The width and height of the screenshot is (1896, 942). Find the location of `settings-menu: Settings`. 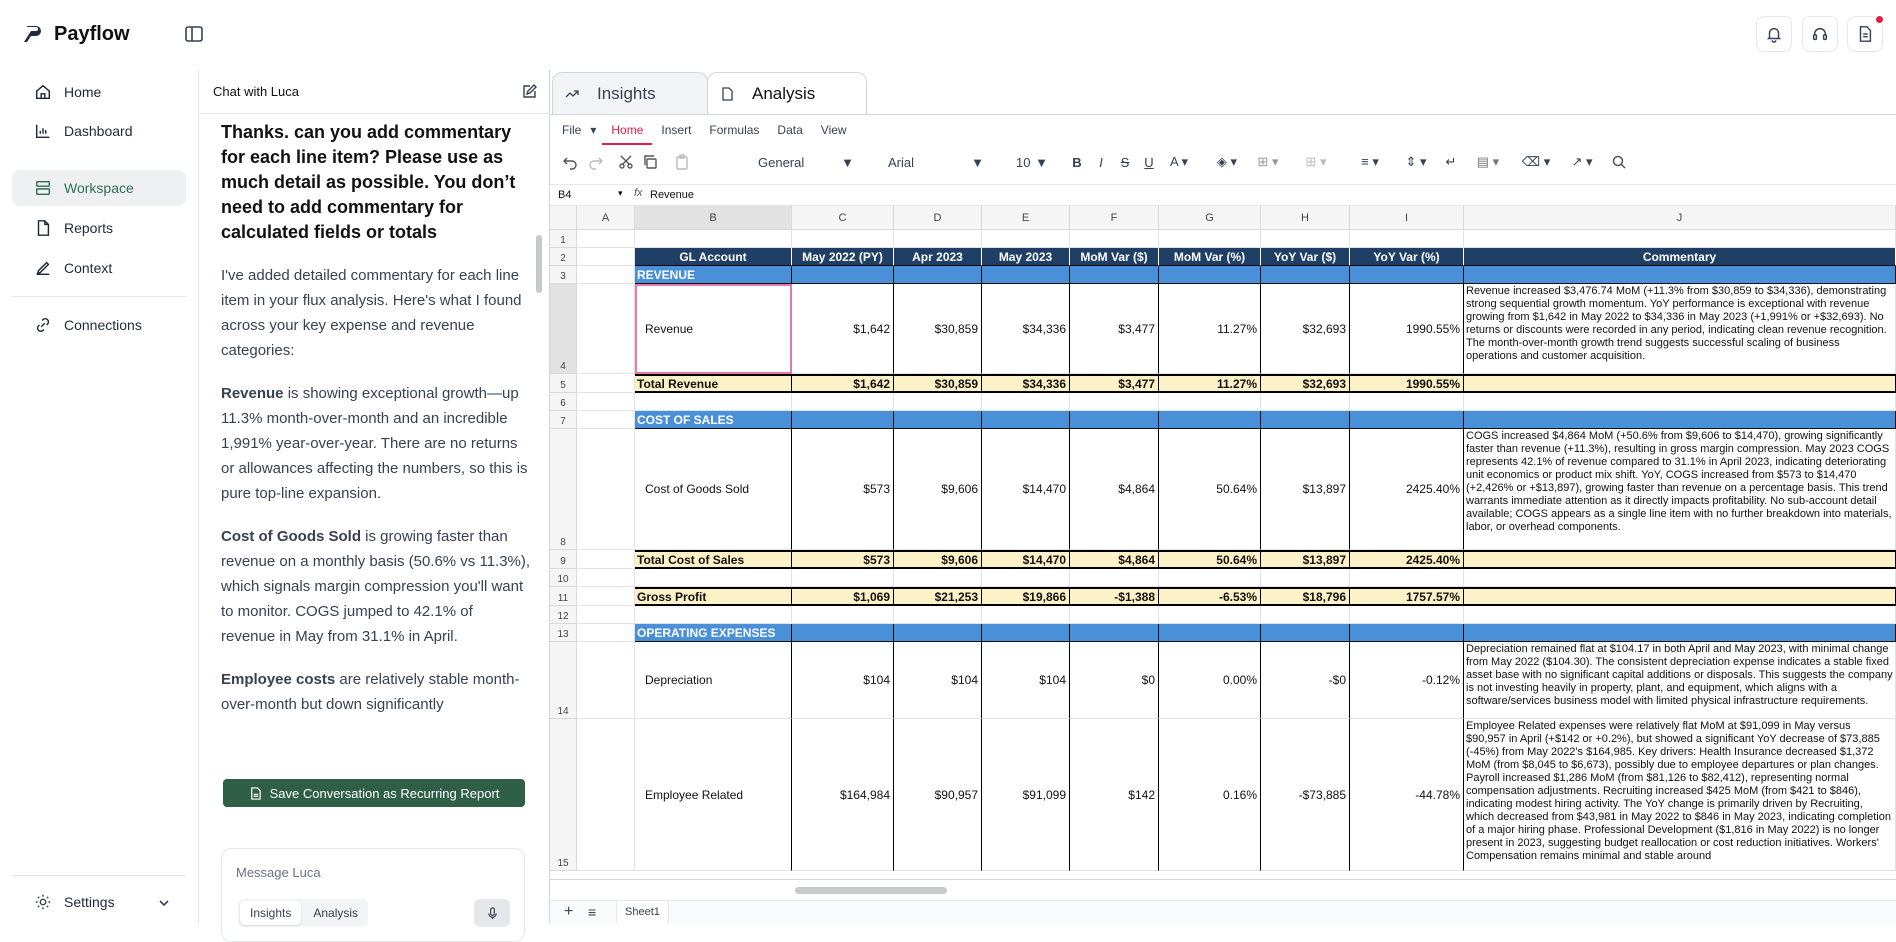

settings-menu: Settings is located at coordinates (74, 902).